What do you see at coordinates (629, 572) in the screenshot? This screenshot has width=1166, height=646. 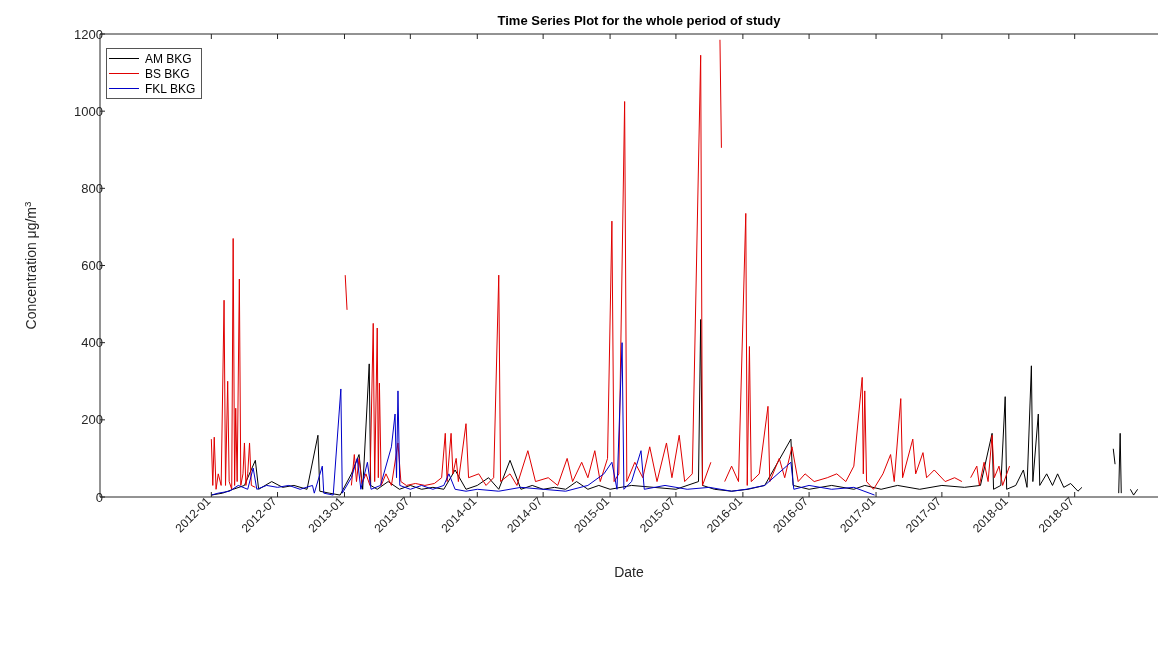 I see `x-axis-title: Date` at bounding box center [629, 572].